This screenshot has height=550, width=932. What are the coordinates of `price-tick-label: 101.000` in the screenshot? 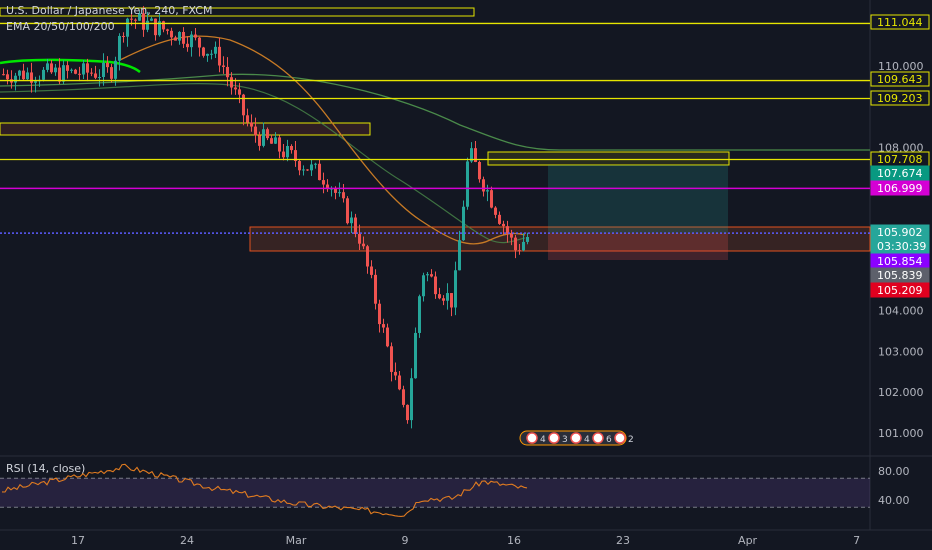 It's located at (901, 433).